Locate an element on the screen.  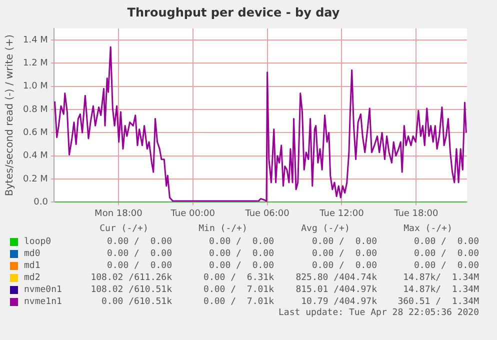
legend-label: md0 is located at coordinates (33, 254).